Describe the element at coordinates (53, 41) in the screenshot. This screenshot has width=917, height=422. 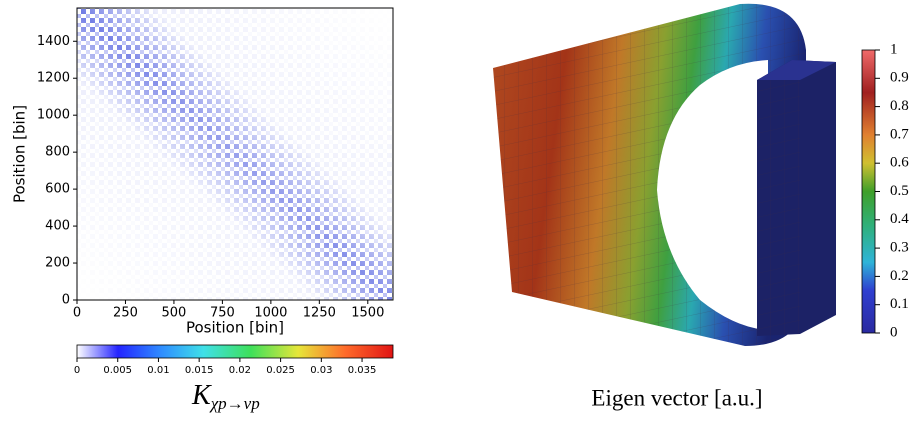
I see `y-tick-label: 1400` at that location.